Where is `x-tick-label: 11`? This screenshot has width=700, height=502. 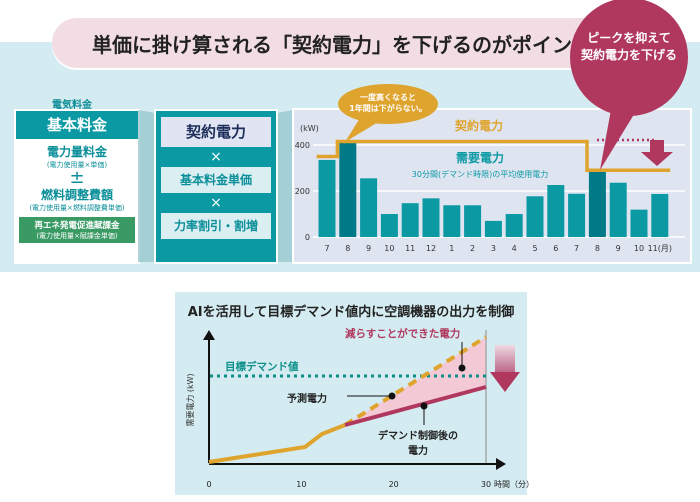 x-tick-label: 11 is located at coordinates (410, 248).